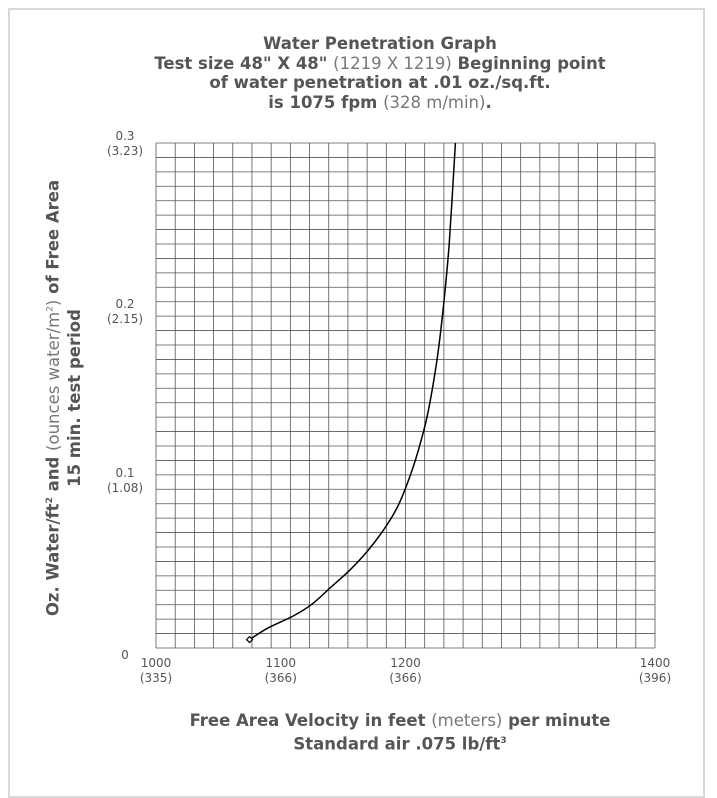 The image size is (717, 798). What do you see at coordinates (397, 744) in the screenshot?
I see `x-label-line2-text: Standard air .075 lb/ft` at bounding box center [397, 744].